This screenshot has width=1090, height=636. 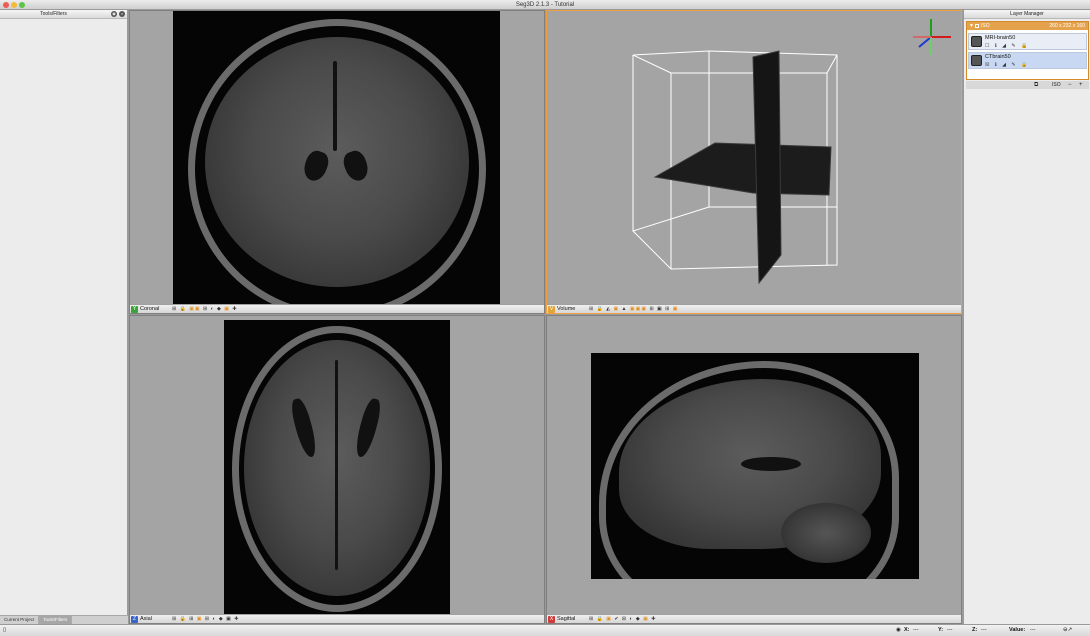 I want to click on sagittal-tool-icons: ⊞ 🔒 ▣ ✔ ⊞ ◐ ◆ ▣ ✚, so click(x=623, y=619).